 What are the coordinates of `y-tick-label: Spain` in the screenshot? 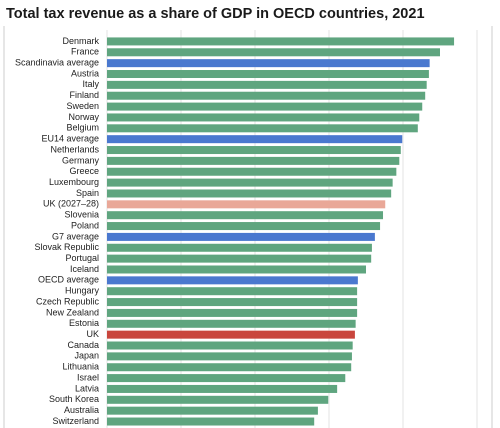 It's located at (87, 193).